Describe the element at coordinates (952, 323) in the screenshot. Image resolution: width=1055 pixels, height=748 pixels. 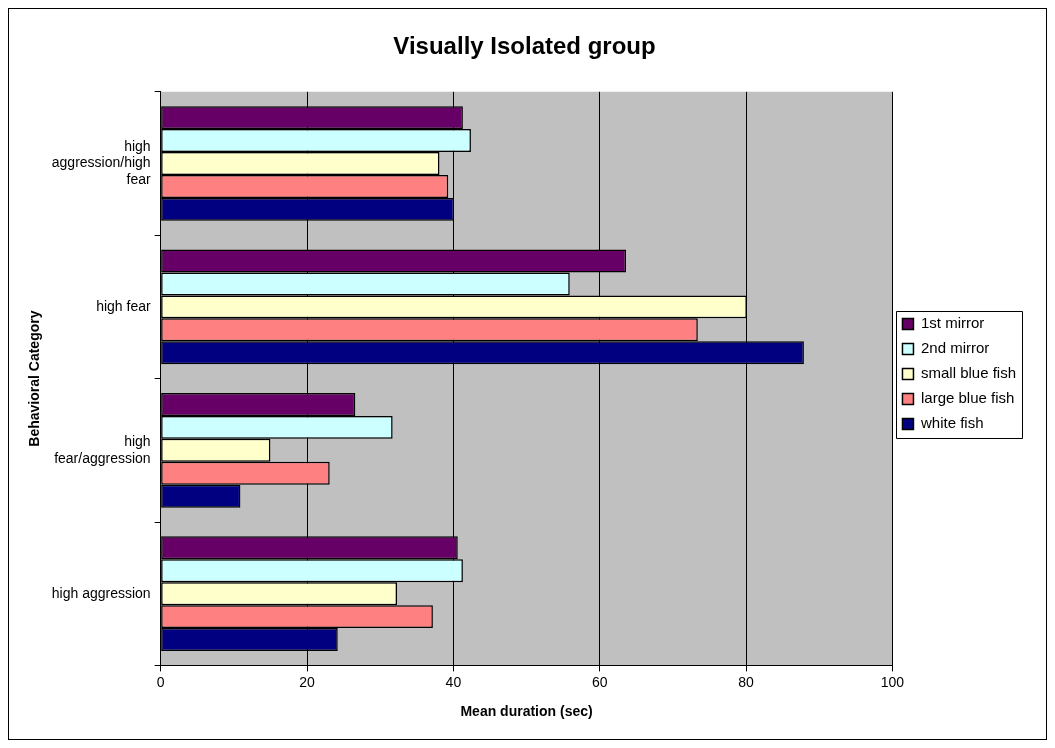
I see `legend-label: 1st mirror` at that location.